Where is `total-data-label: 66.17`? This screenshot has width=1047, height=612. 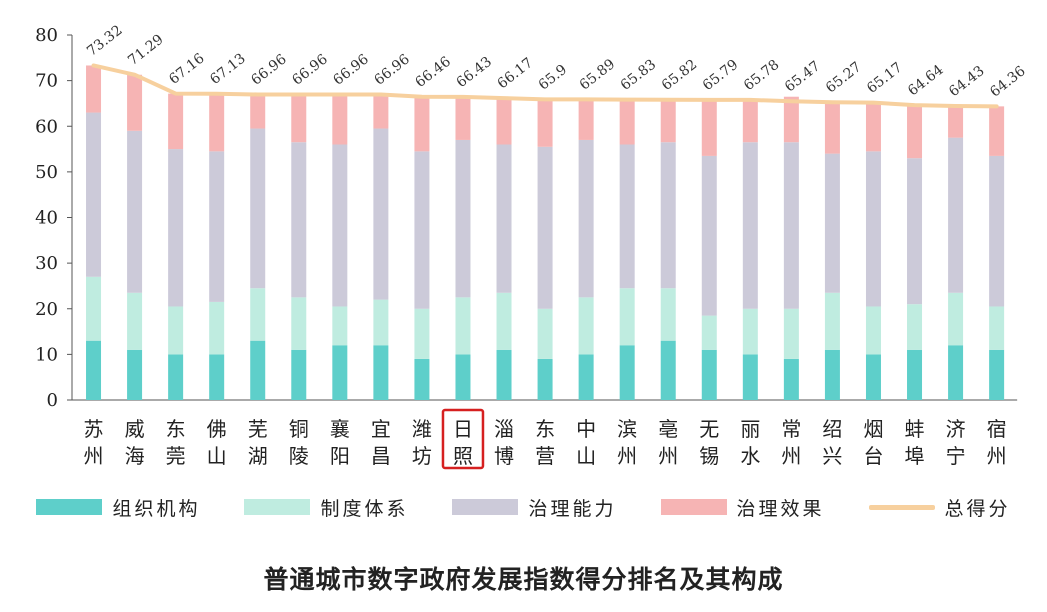 total-data-label: 66.17 is located at coordinates (515, 73).